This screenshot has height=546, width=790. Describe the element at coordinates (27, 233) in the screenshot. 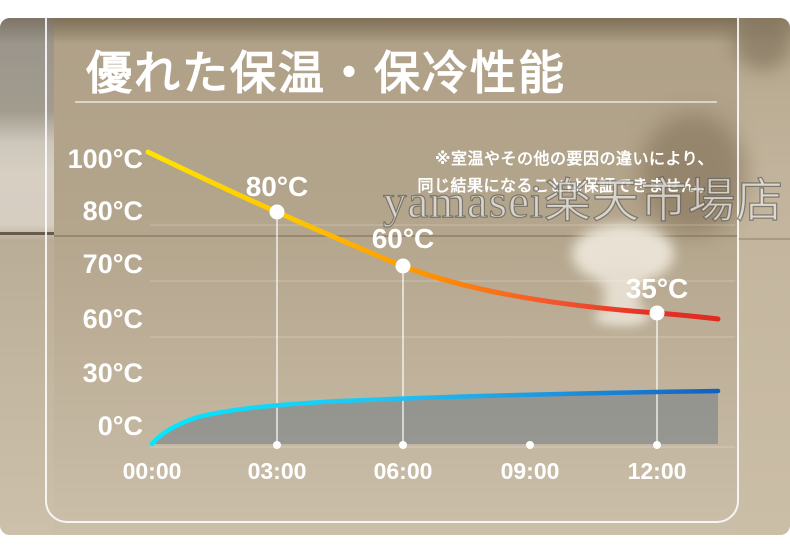

I see `table-edge-line-left` at that location.